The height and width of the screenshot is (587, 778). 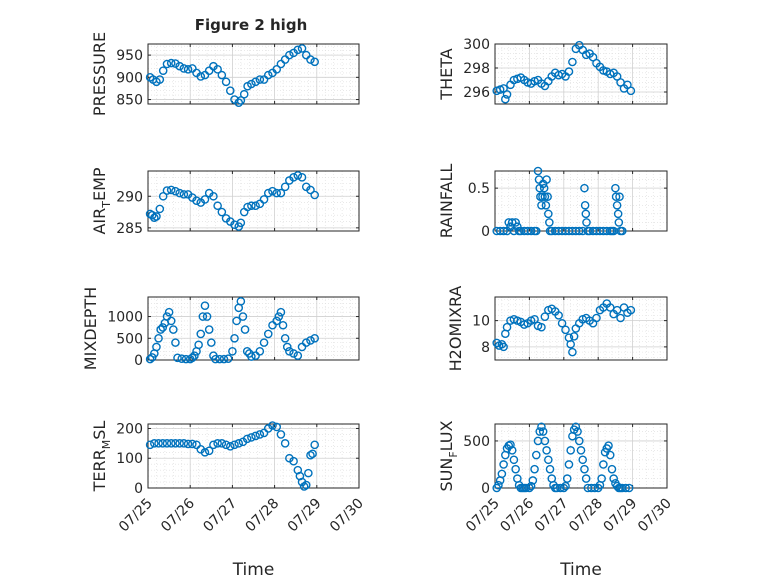 I want to click on y-tick-label: 100, so click(x=129, y=459).